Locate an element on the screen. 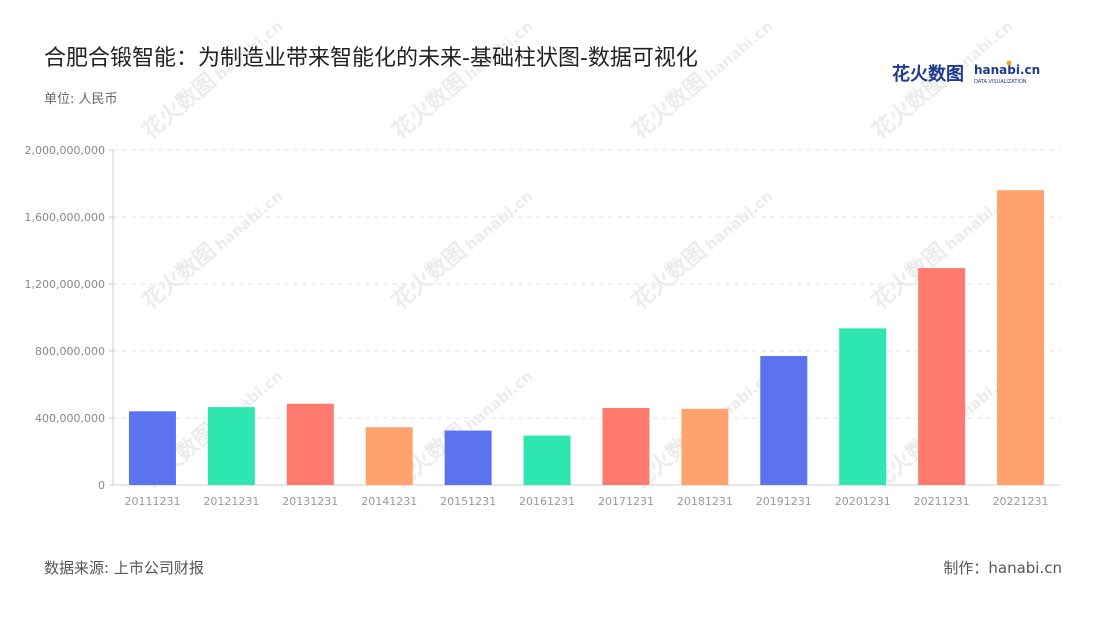  y-tick-label: 400,000,000 is located at coordinates (70, 418).